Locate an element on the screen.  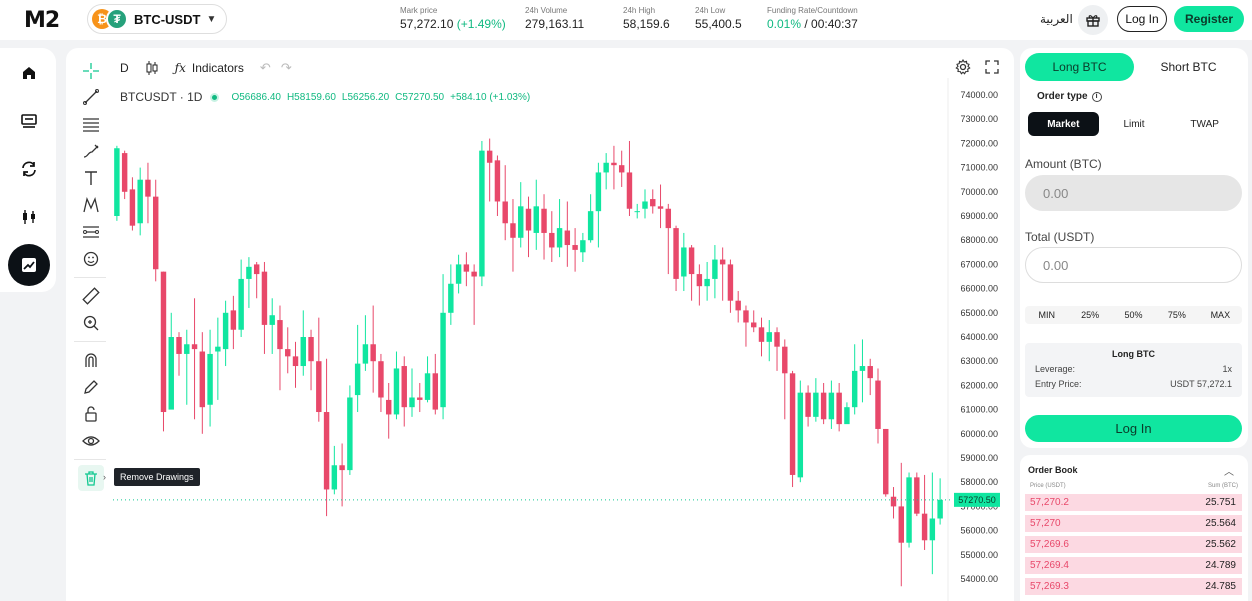
order-book-row: 57,270.2 25.751 is located at coordinates (1133, 502).